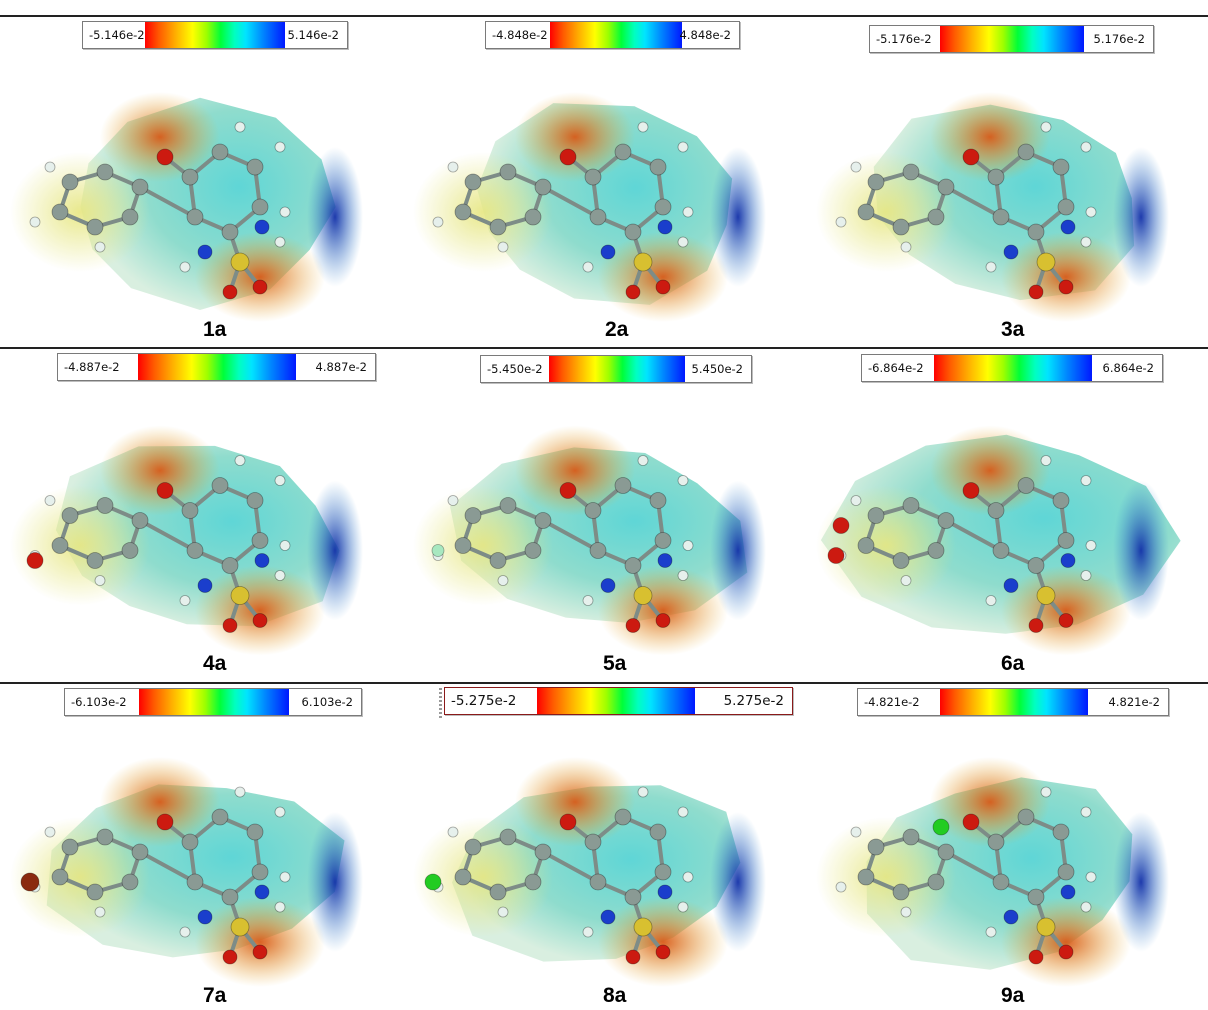 This screenshot has height=1010, width=1208. I want to click on scale-min-label: -4.821e-2, so click(892, 702).